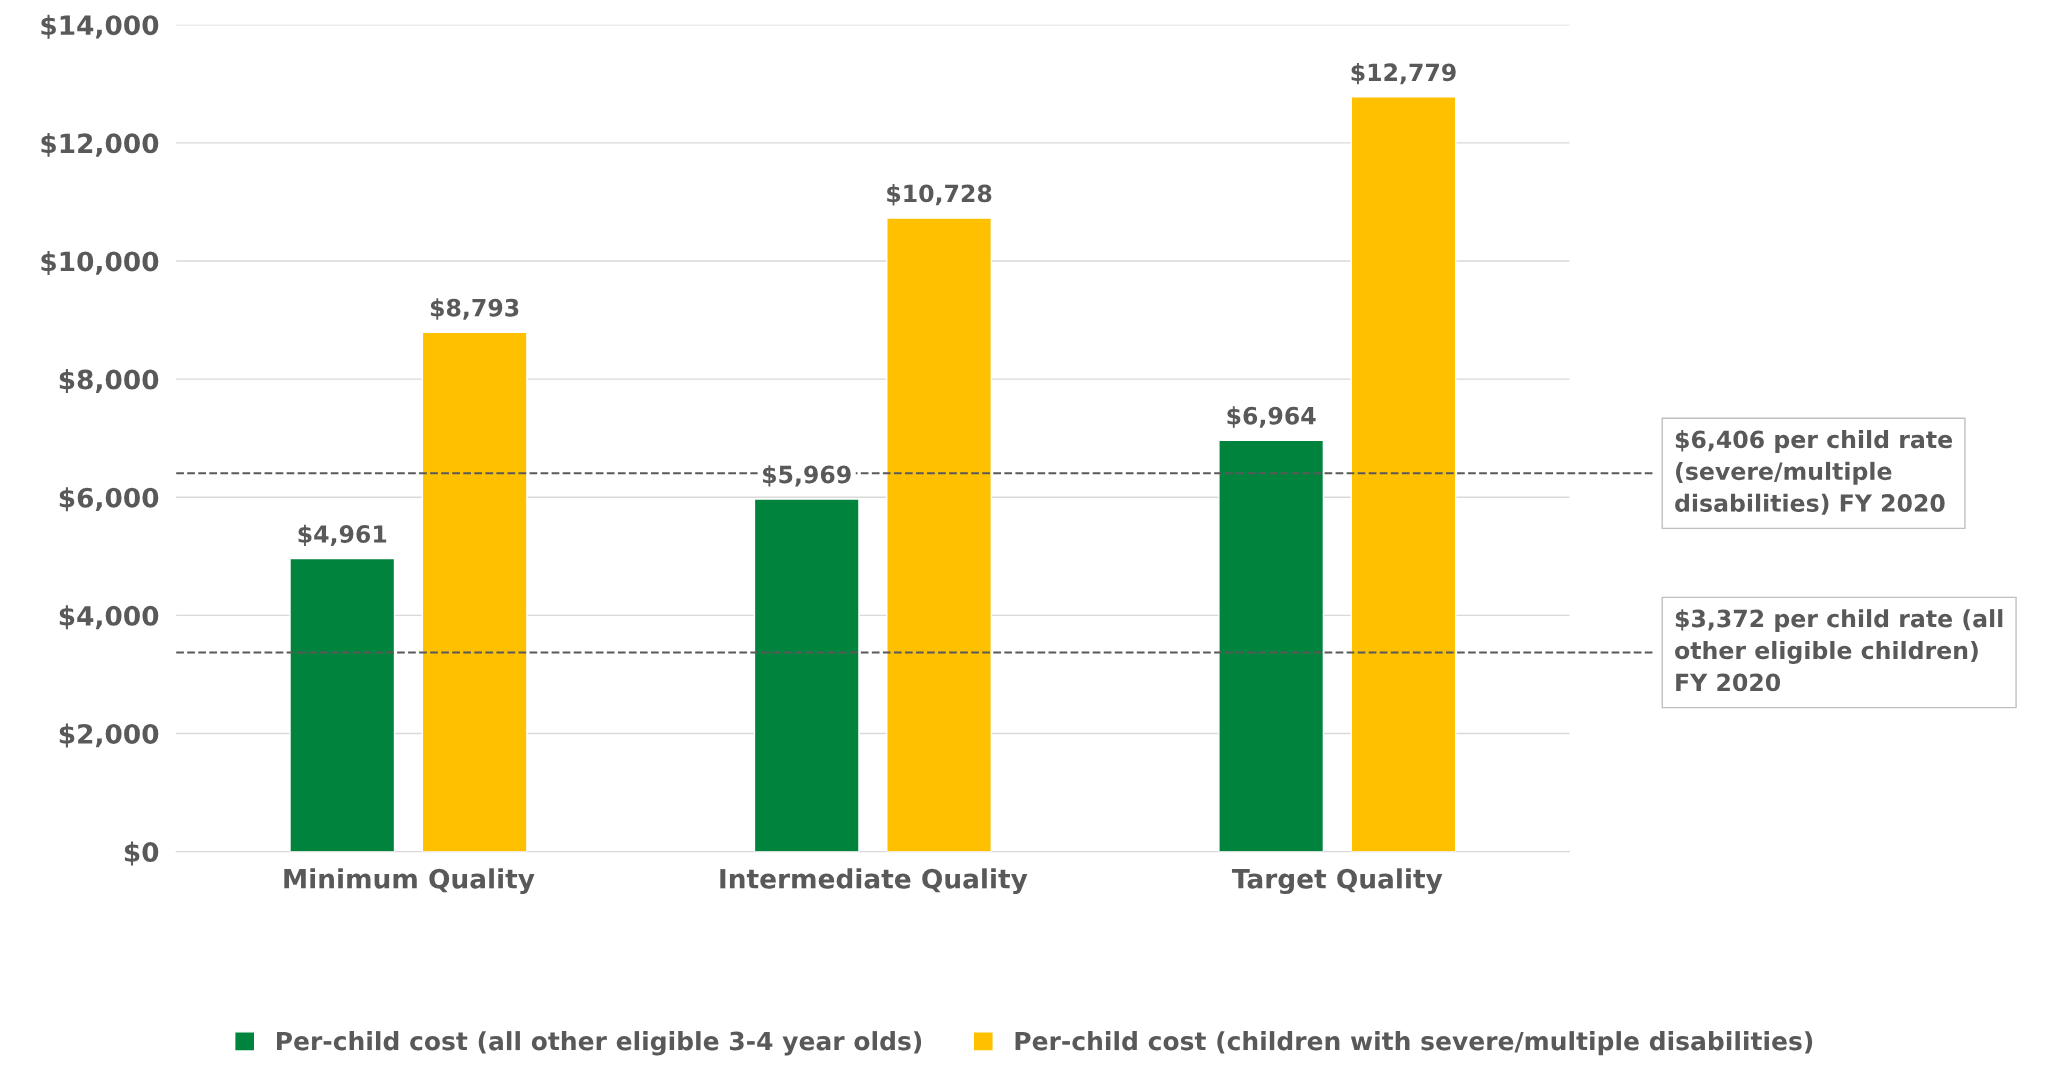 The width and height of the screenshot is (2049, 1078). Describe the element at coordinates (100, 263) in the screenshot. I see `y-tick-label: $10,000` at that location.